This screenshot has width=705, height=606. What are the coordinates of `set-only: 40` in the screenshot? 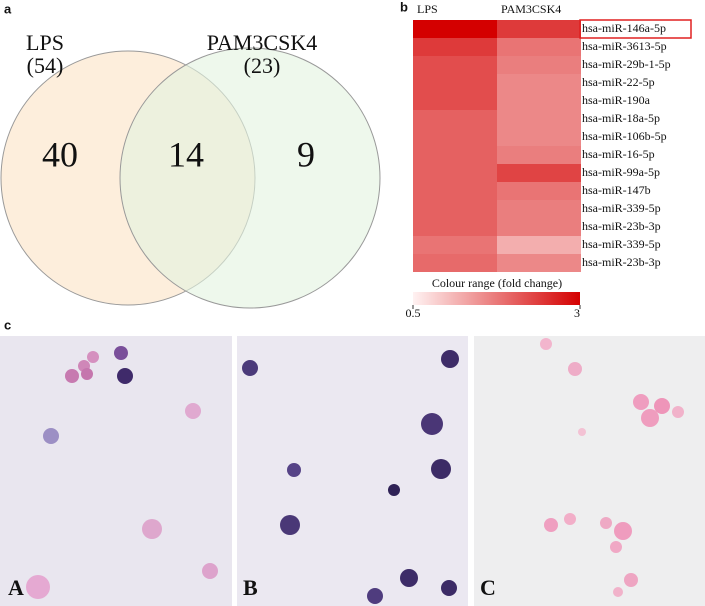 It's located at (60, 154).